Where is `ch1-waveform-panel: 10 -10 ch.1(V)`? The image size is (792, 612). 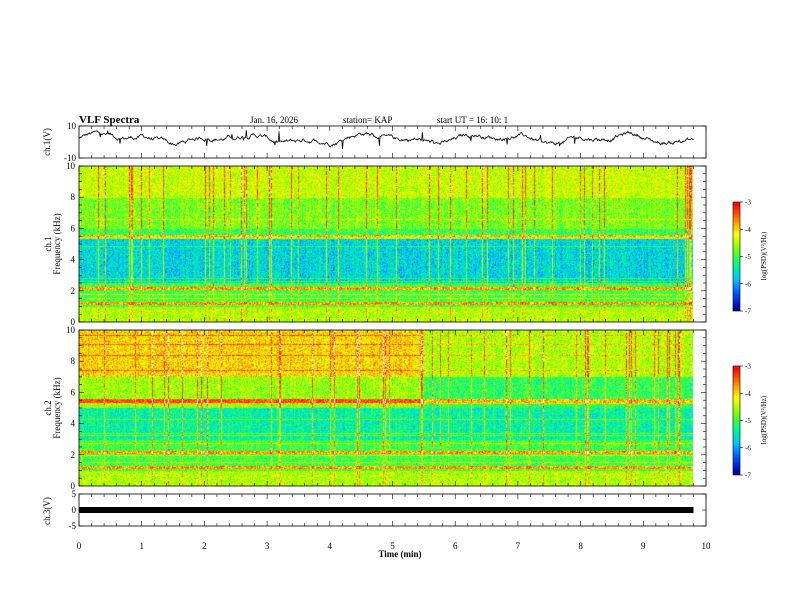
ch1-waveform-panel: 10 -10 ch.1(V) is located at coordinates (374, 142).